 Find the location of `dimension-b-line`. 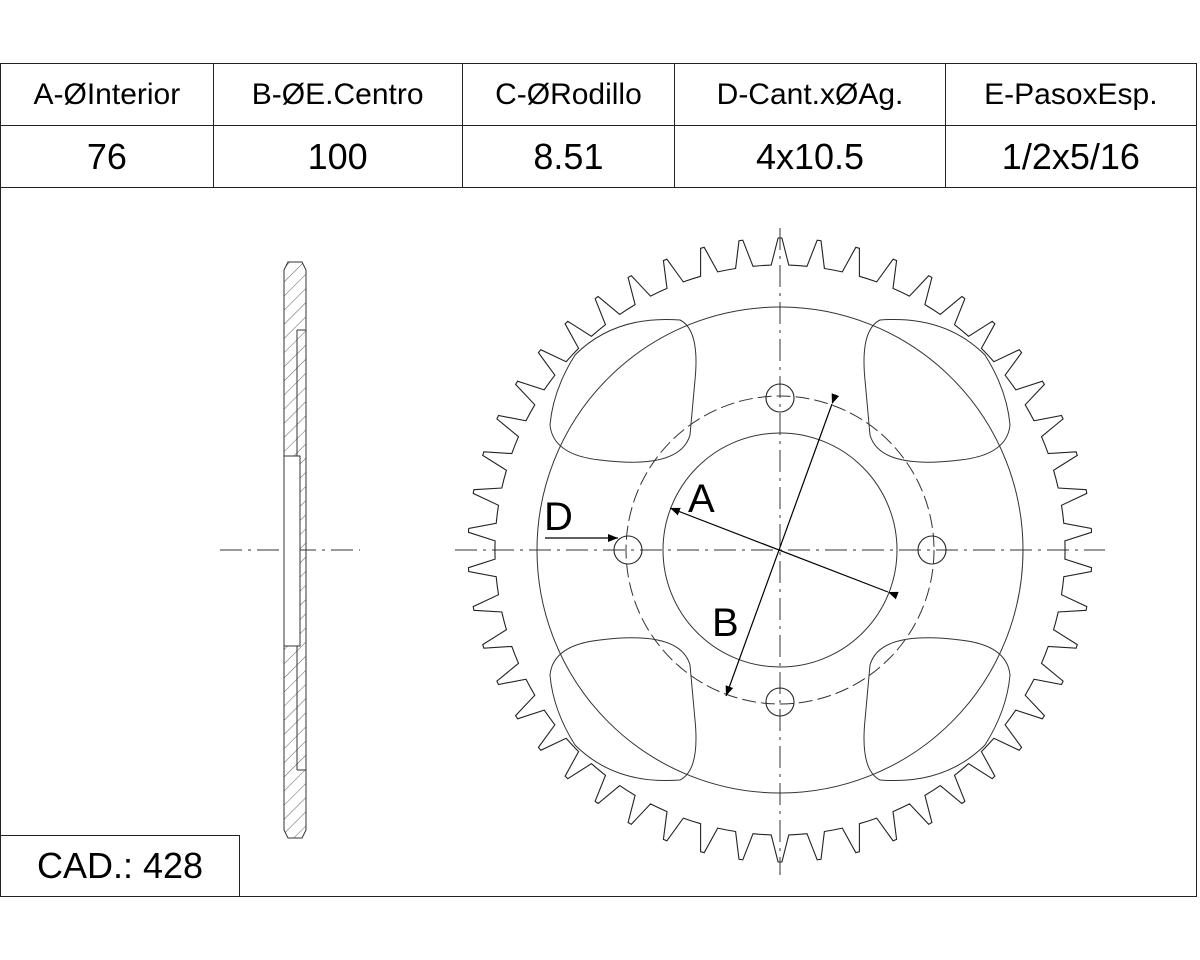

dimension-b-line is located at coordinates (782, 545).